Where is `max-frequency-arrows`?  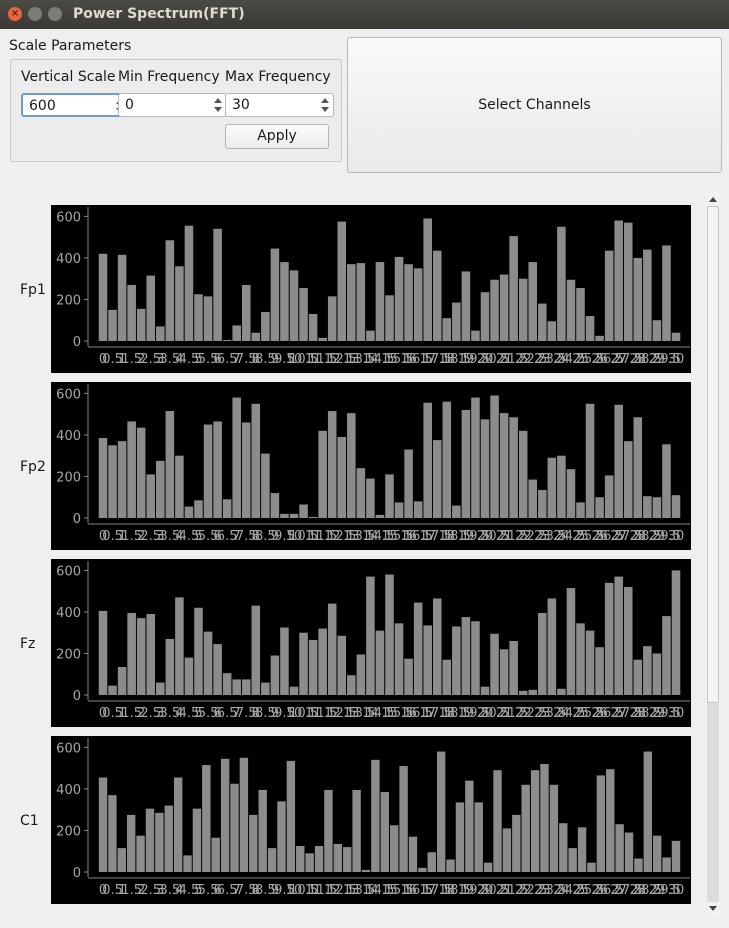
max-frequency-arrows is located at coordinates (325, 105).